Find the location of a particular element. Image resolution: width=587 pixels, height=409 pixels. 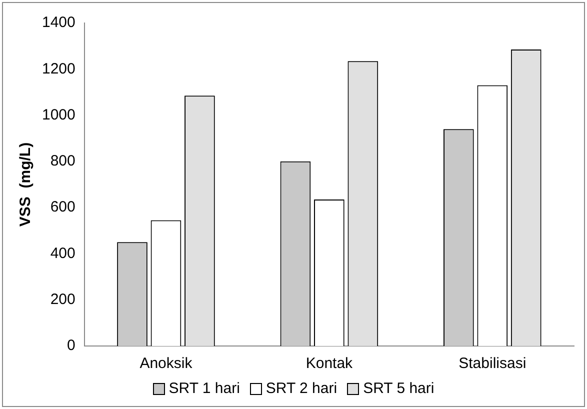

x-tick-label: Anoksik is located at coordinates (166, 363).